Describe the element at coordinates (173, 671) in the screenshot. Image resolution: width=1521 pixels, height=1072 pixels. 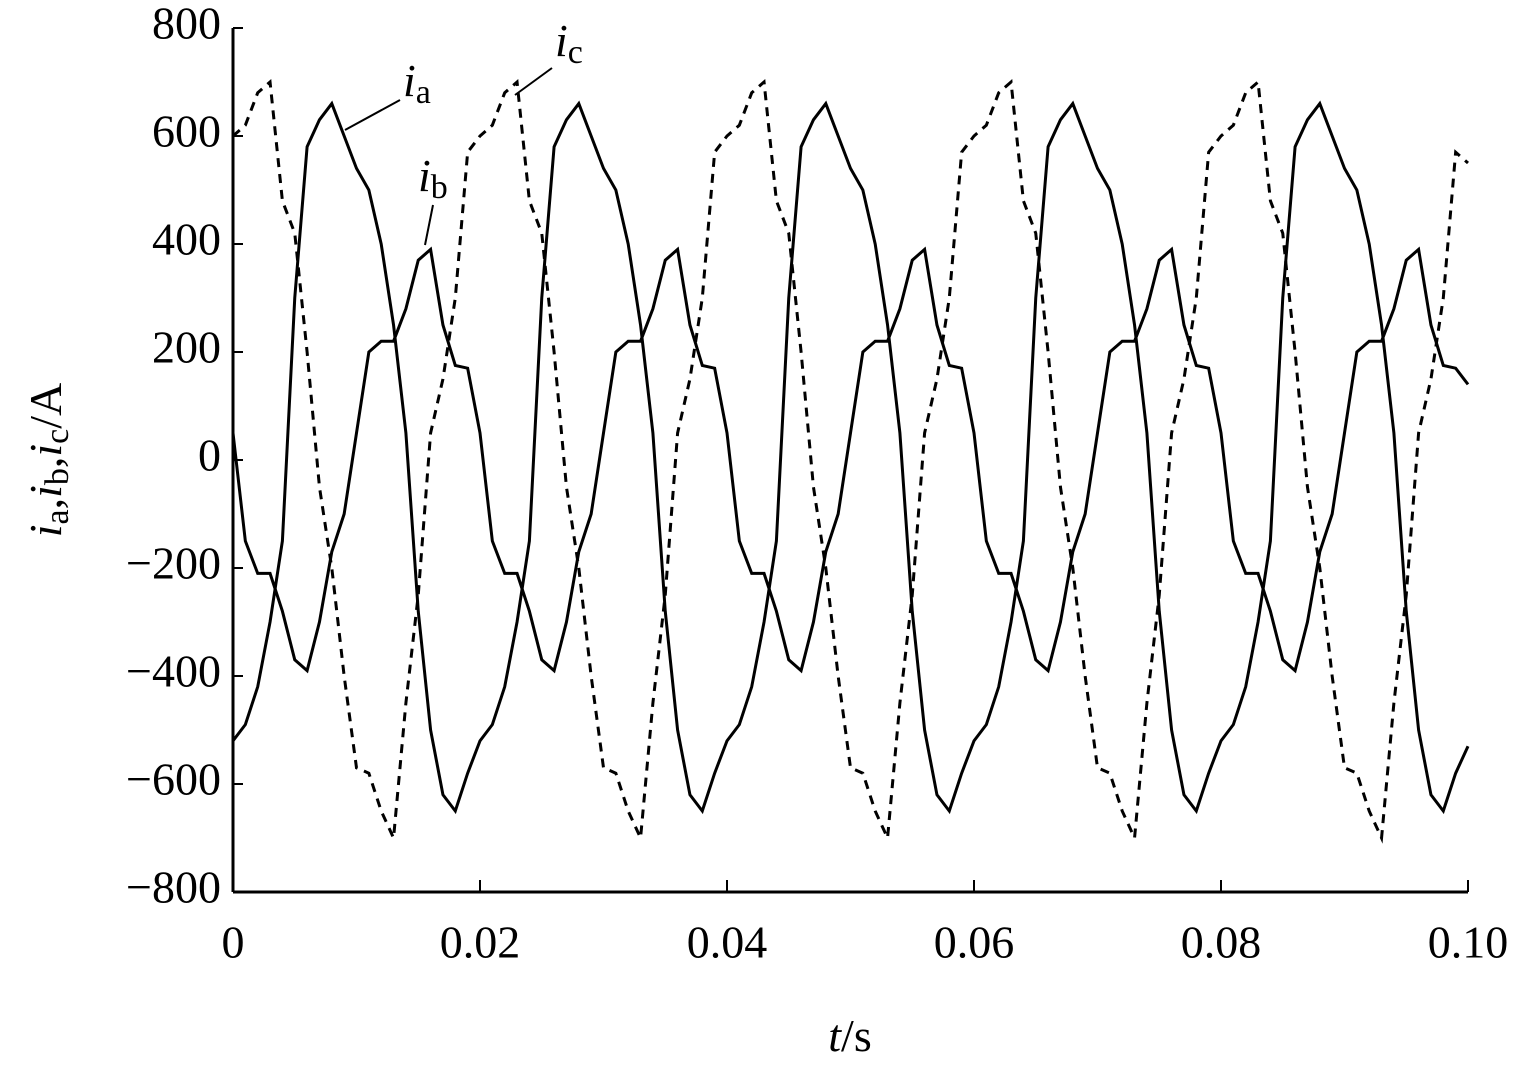
I see `y-tick-label: −400` at that location.